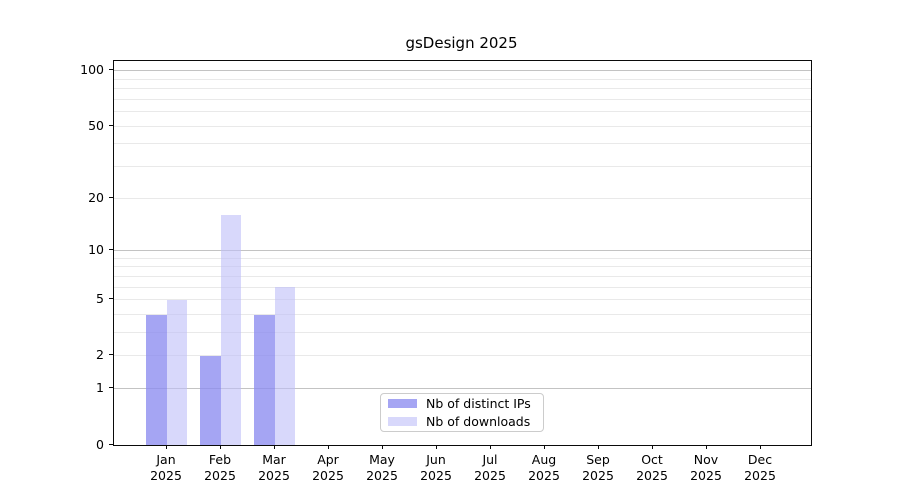  What do you see at coordinates (652, 459) in the screenshot?
I see `x-tick-month: Oct` at bounding box center [652, 459].